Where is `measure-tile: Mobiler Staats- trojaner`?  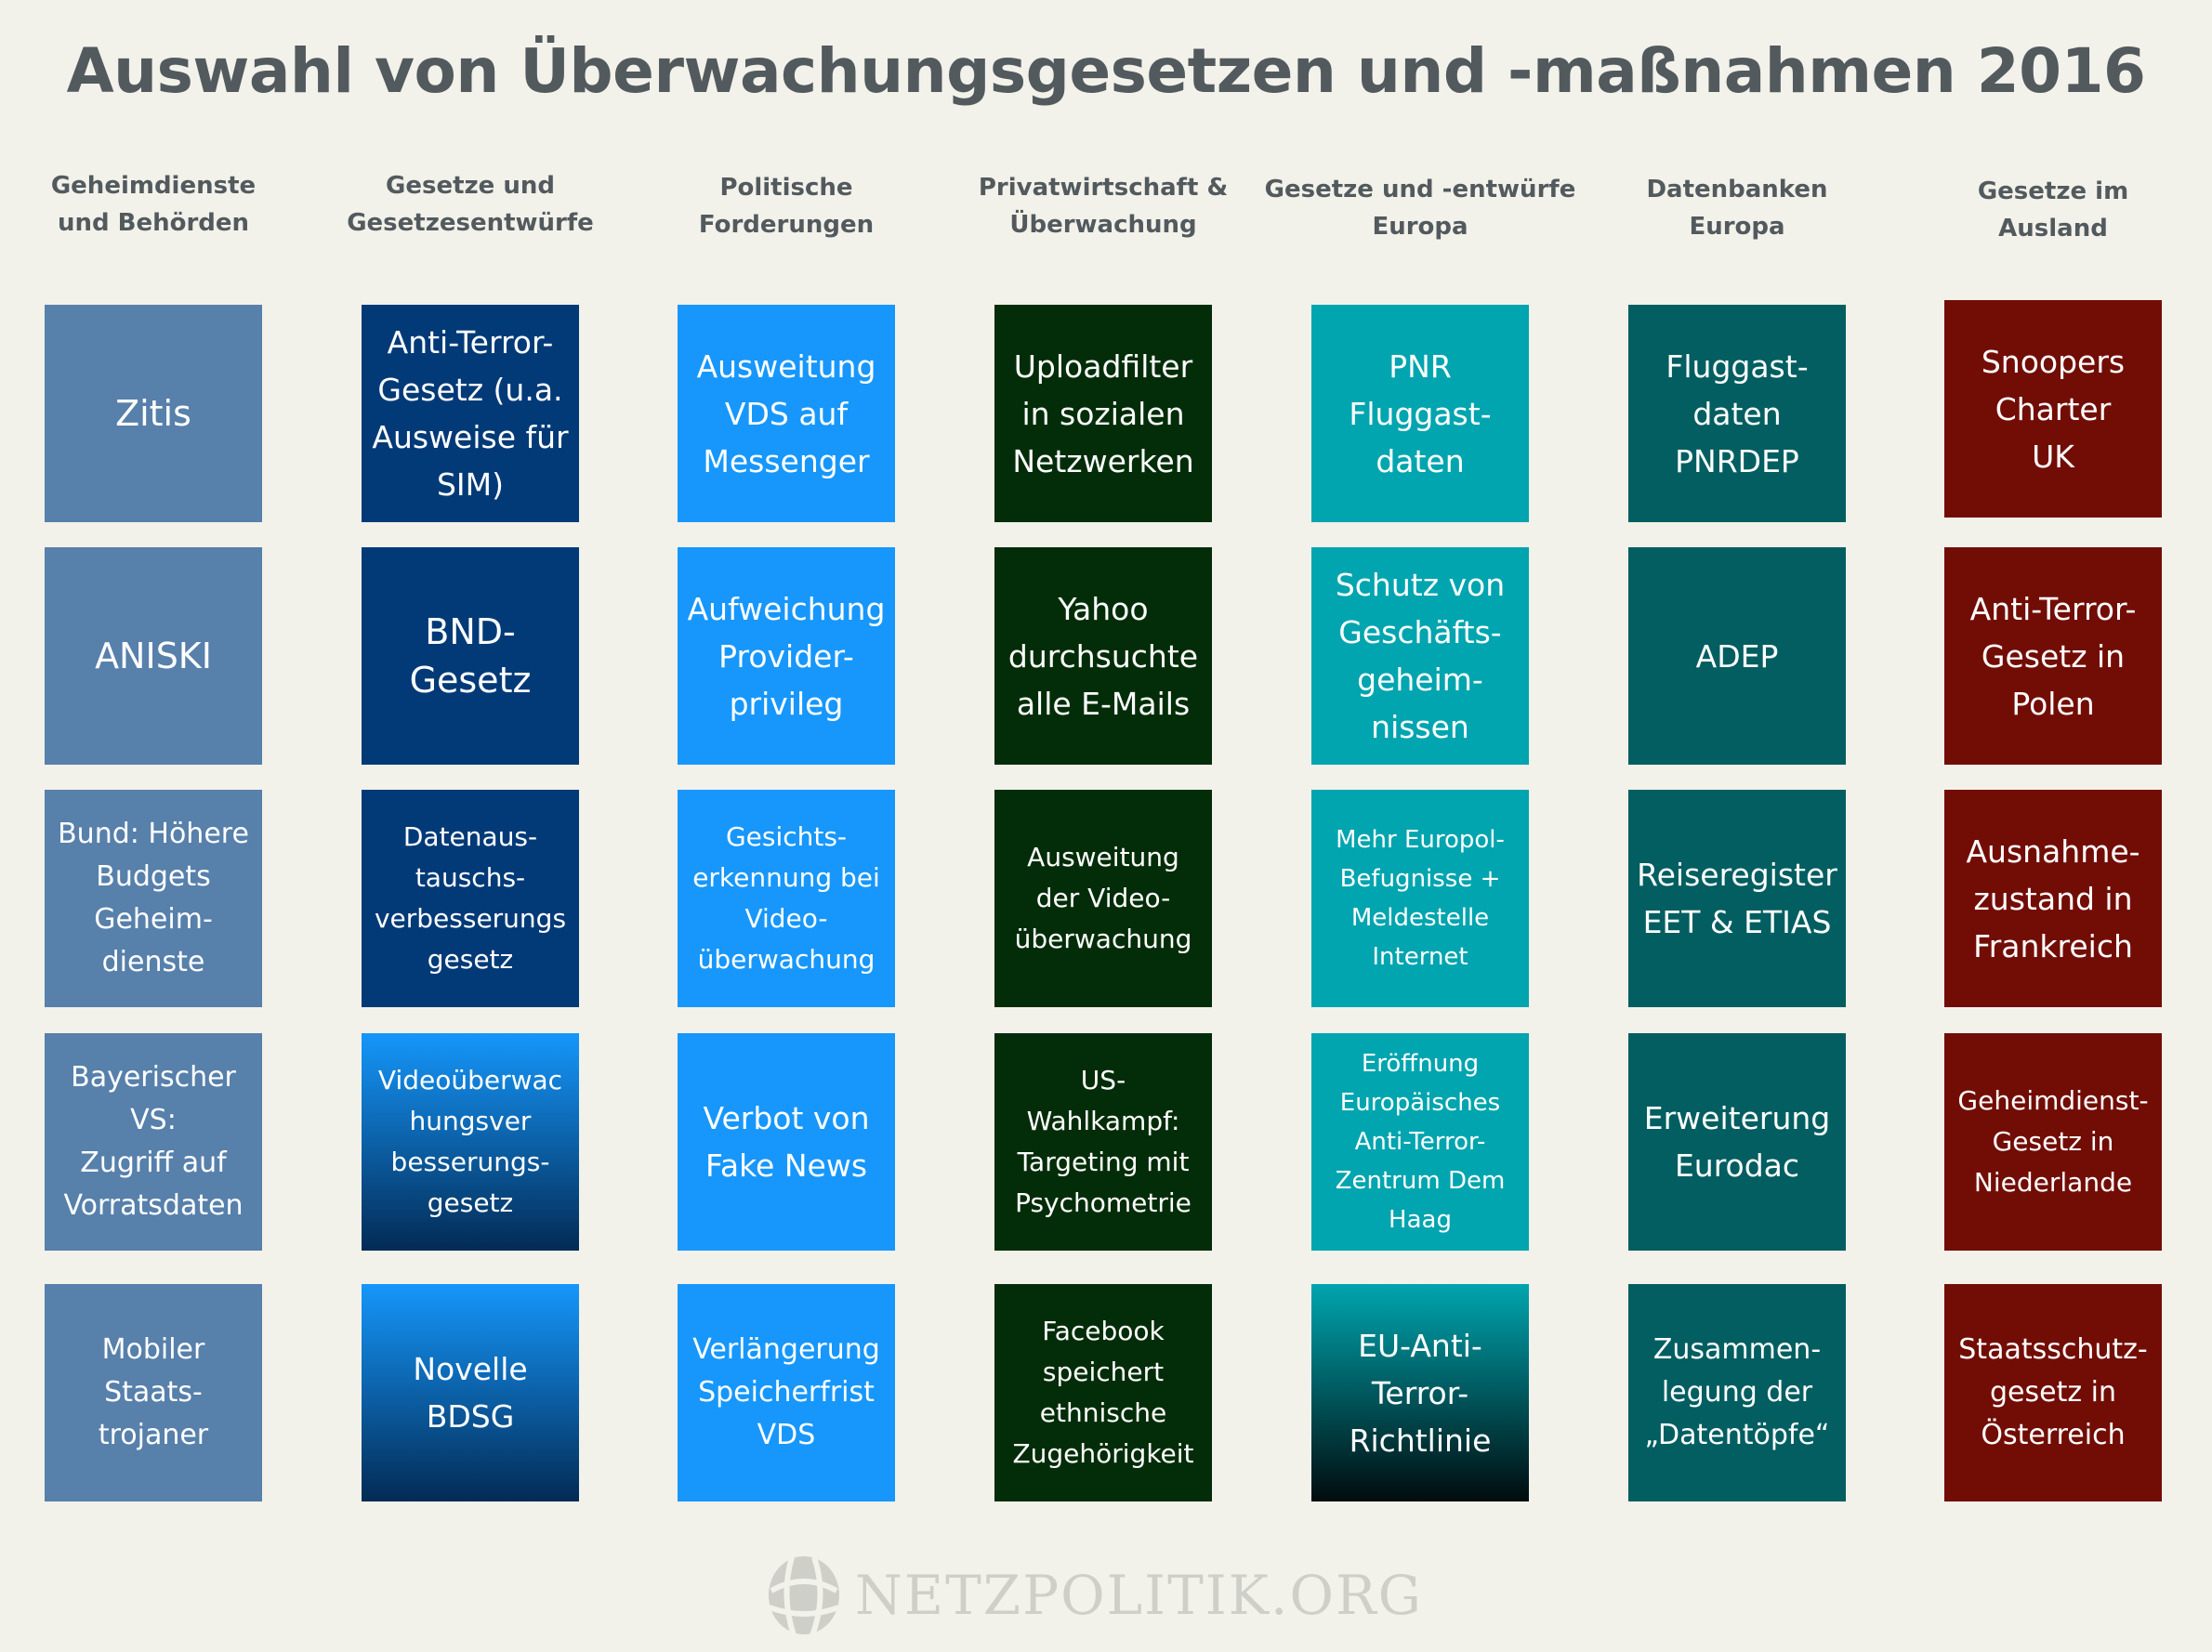 measure-tile: Mobiler Staats- trojaner is located at coordinates (153, 1392).